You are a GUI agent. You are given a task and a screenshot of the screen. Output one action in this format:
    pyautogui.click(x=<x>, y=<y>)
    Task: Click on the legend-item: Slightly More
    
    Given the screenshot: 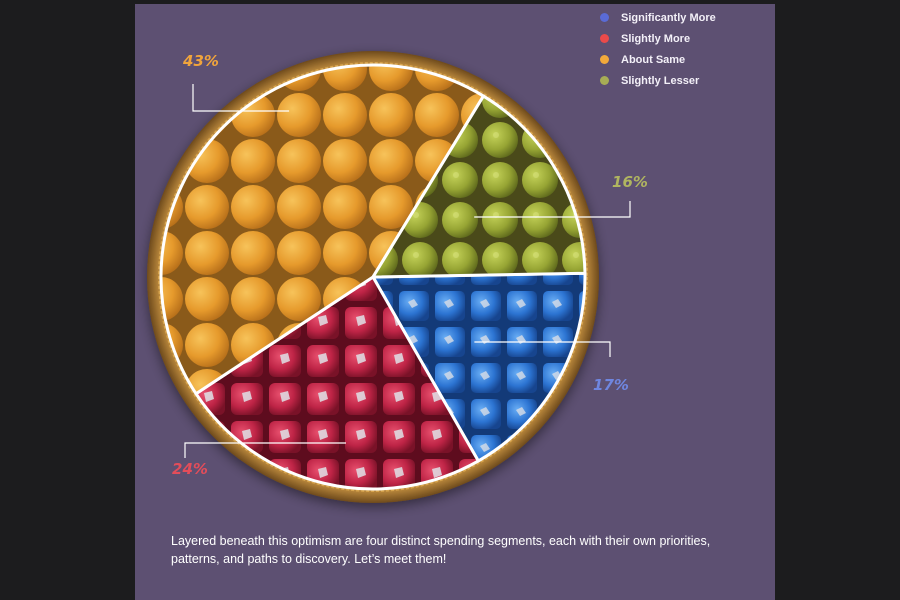 What is the action you would take?
    pyautogui.click(x=658, y=38)
    